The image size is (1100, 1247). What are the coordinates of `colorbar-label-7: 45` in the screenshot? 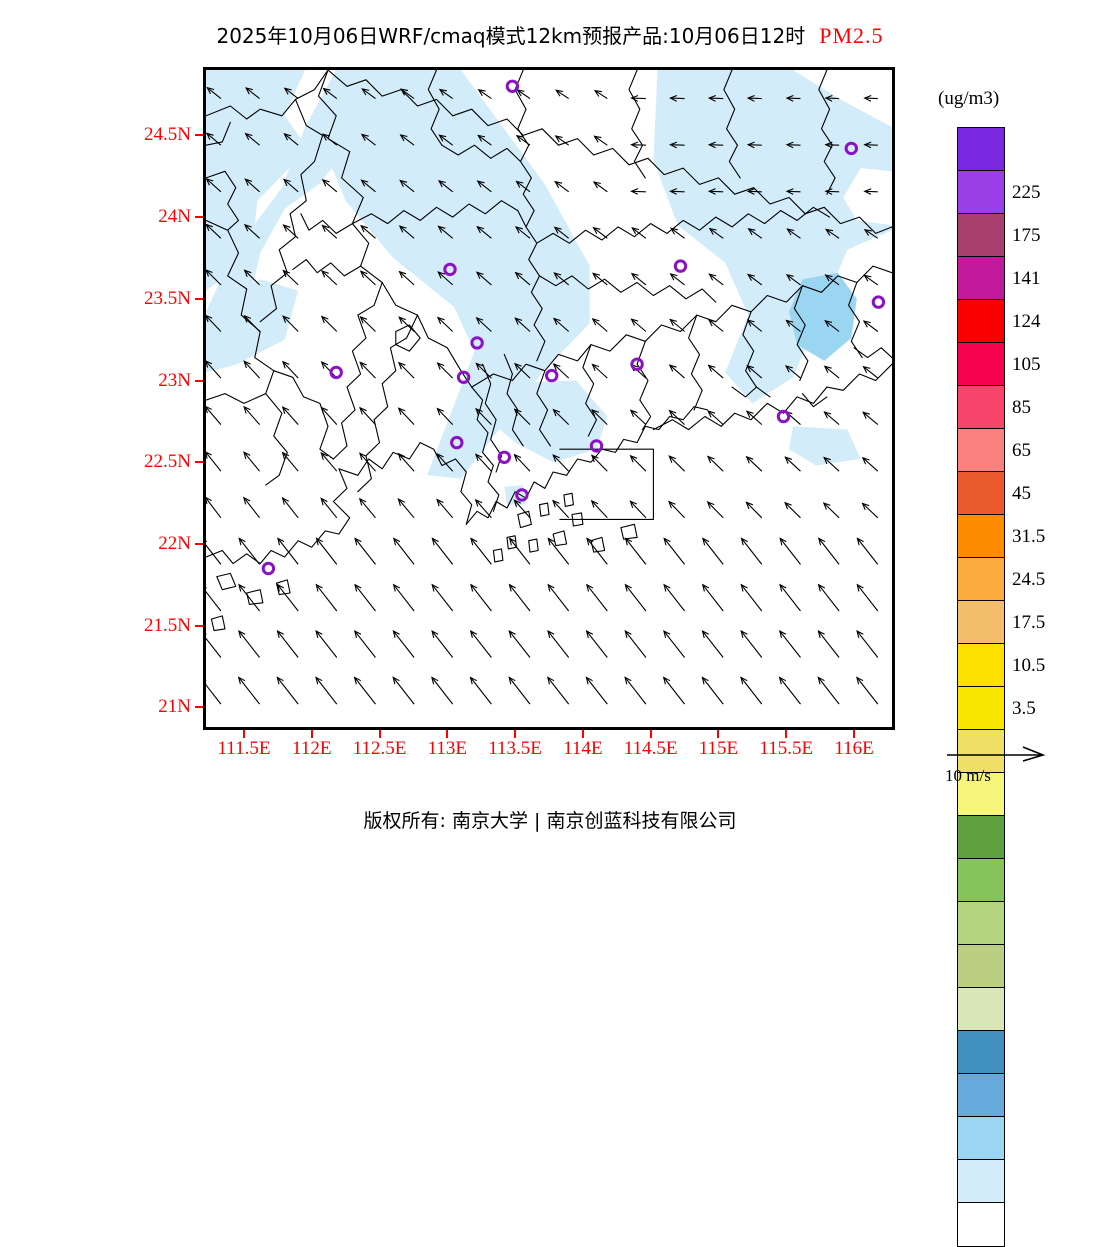 It's located at (1021, 493).